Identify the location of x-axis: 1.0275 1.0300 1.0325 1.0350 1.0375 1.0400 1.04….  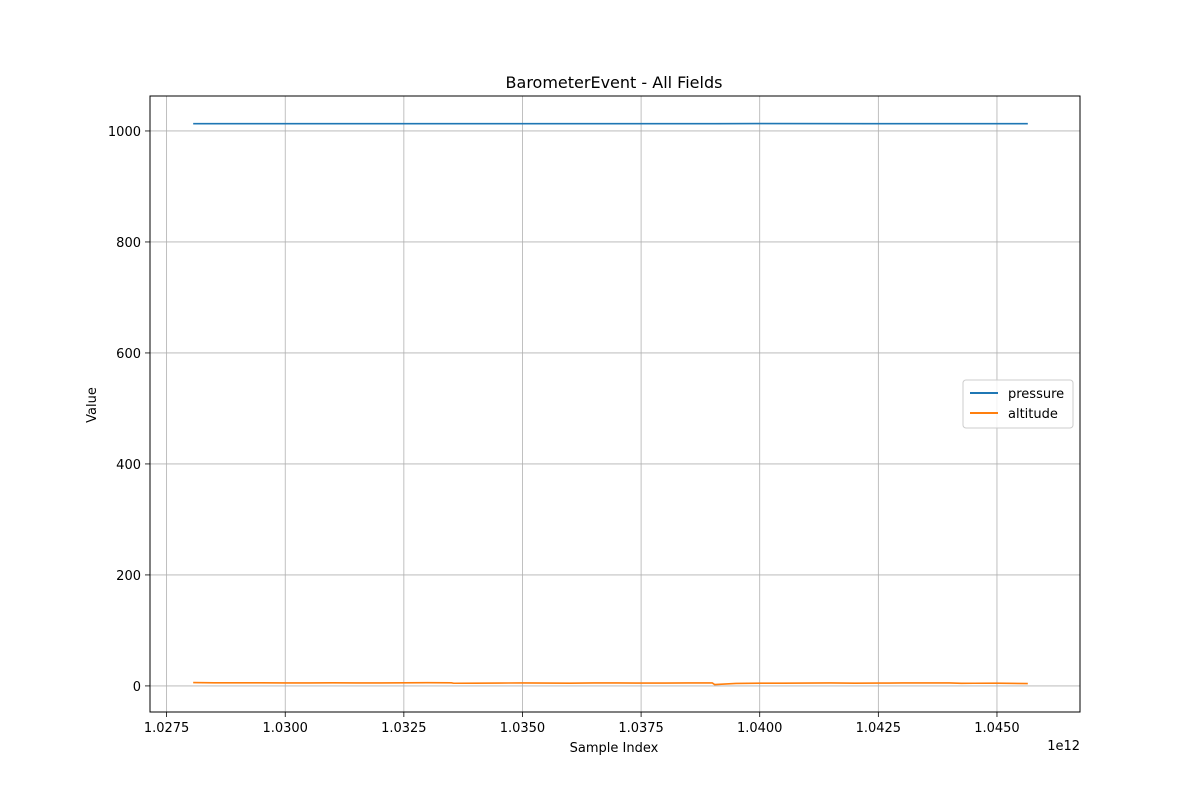
(582, 724).